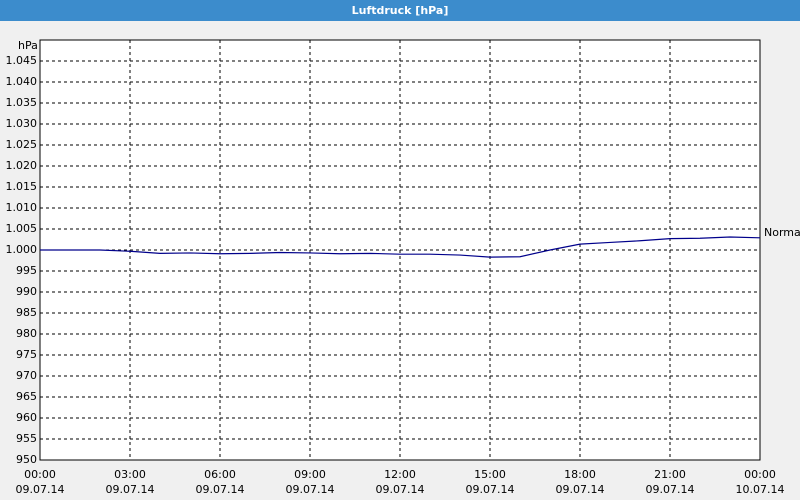  What do you see at coordinates (22, 102) in the screenshot?
I see `y-tick-label: 1.035` at bounding box center [22, 102].